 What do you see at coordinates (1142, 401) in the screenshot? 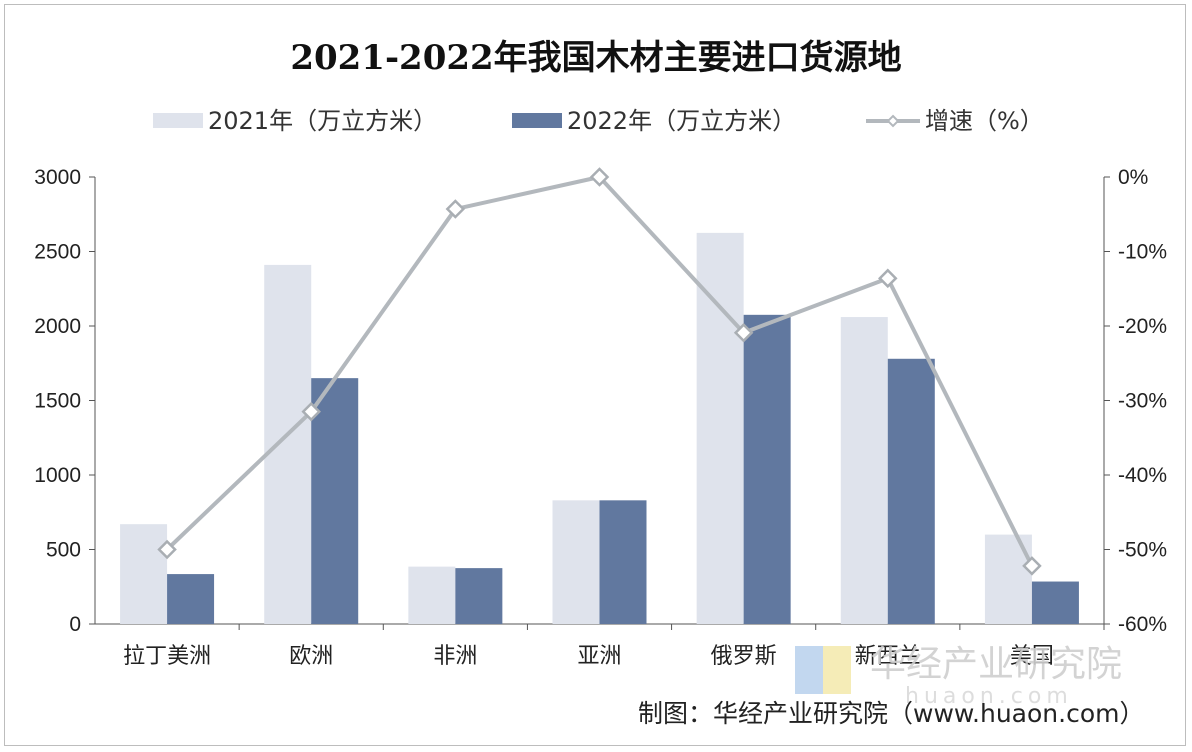
I see `right-tick-label: -30%` at bounding box center [1142, 401].